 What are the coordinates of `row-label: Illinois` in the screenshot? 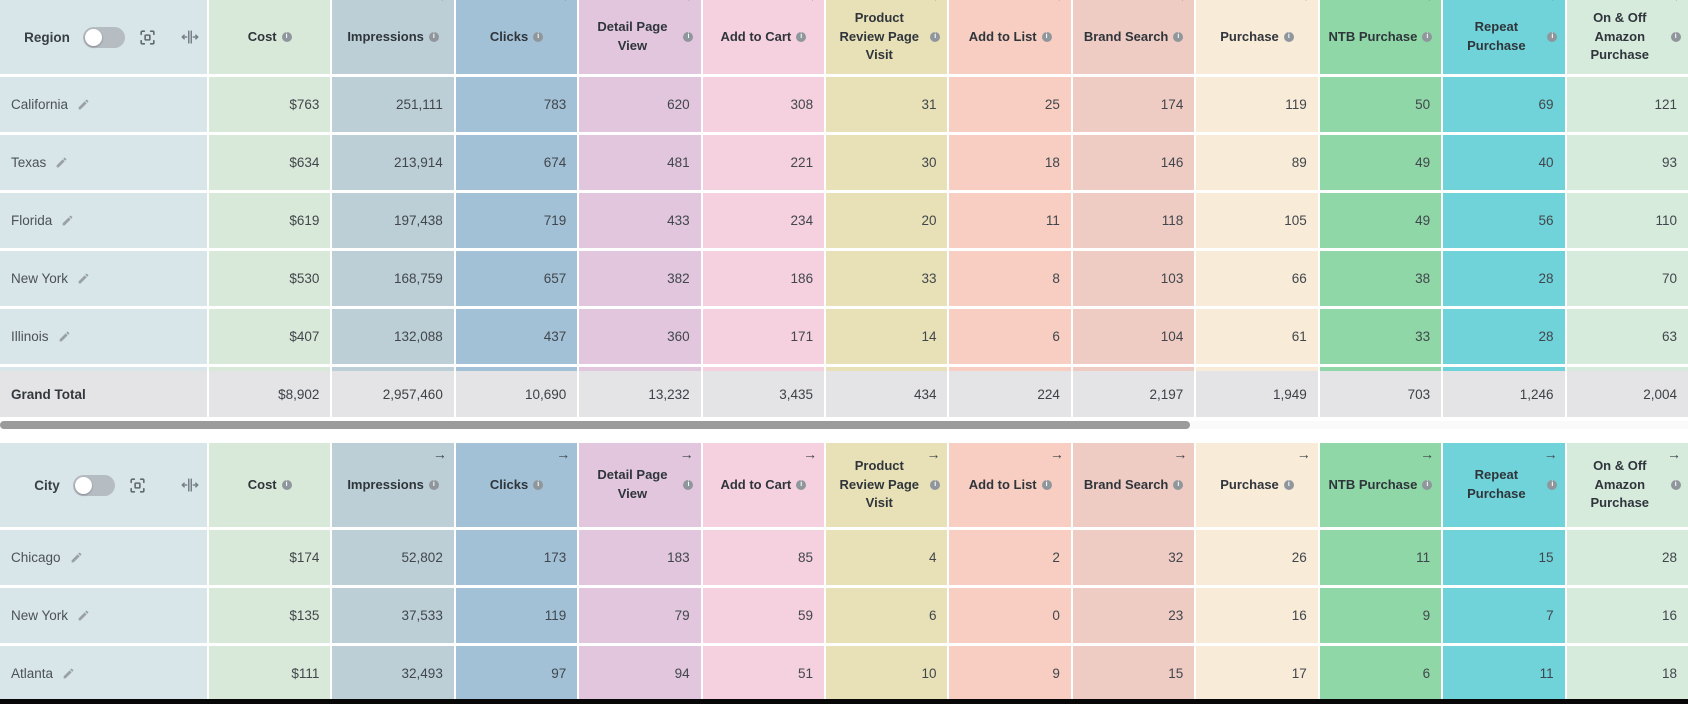 It's located at (30, 336).